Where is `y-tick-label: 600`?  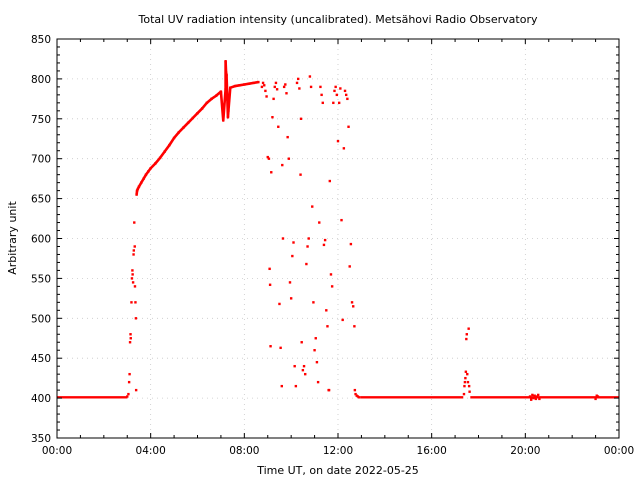
y-tick-label: 600 is located at coordinates (41, 240).